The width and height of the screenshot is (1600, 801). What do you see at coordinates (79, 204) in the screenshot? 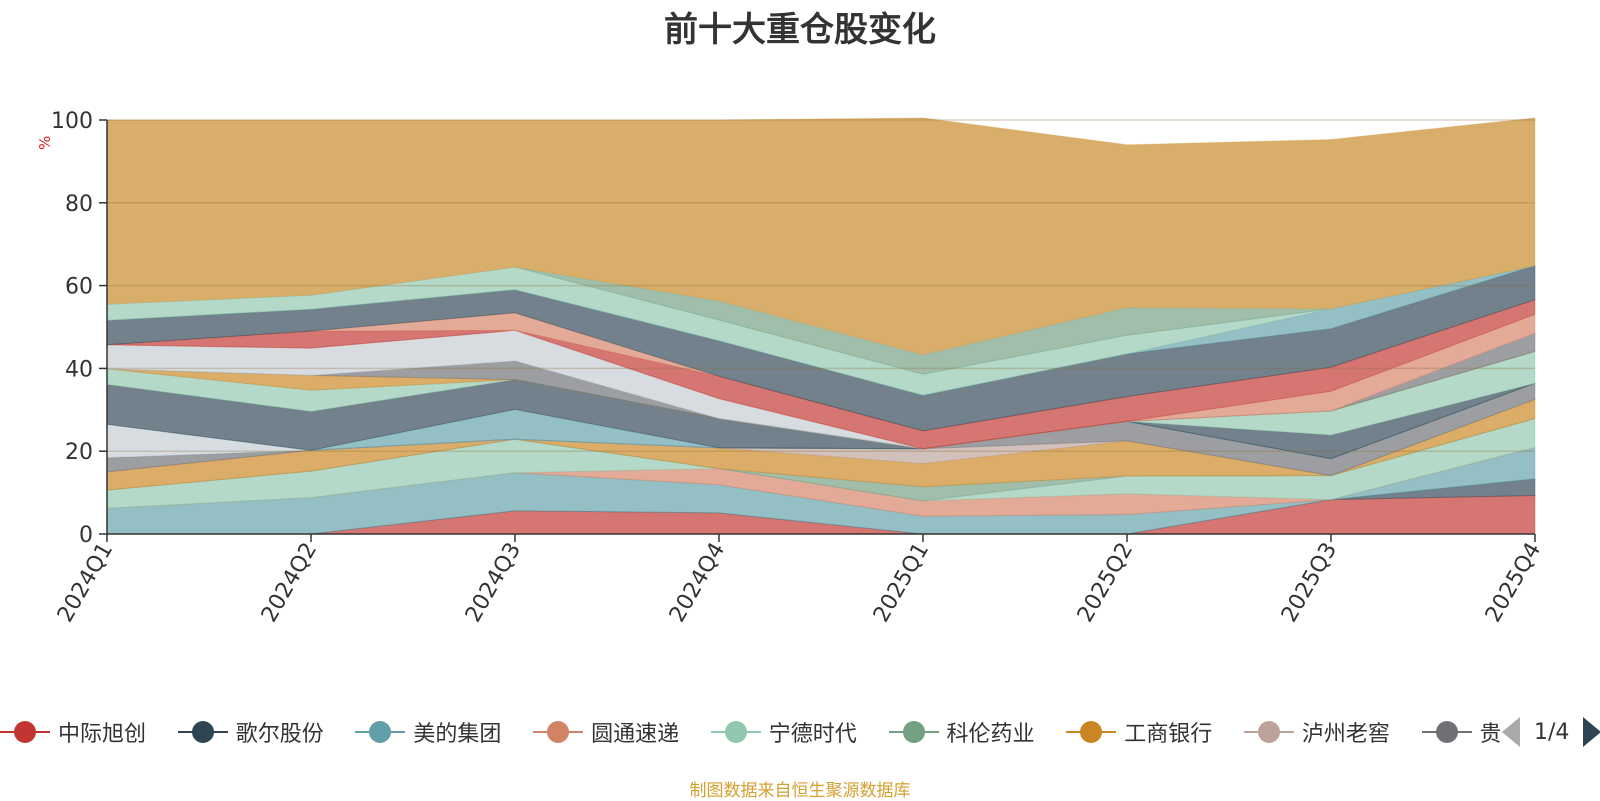
I see `y-tick-label-80: 80` at bounding box center [79, 204].